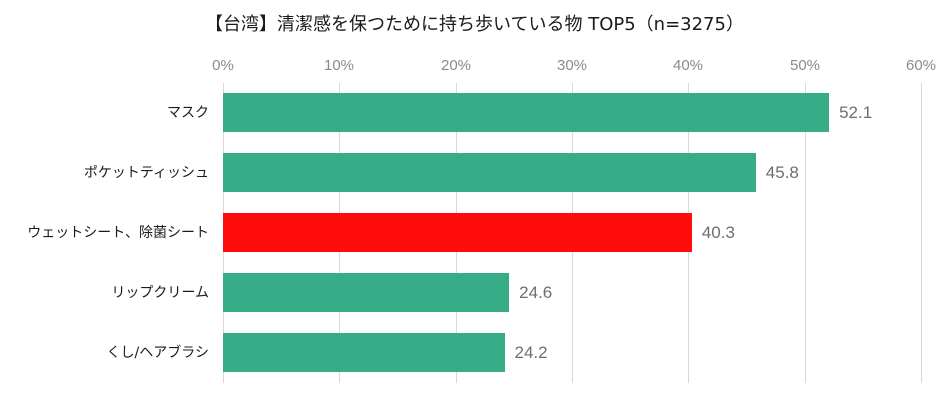 The height and width of the screenshot is (403, 949). What do you see at coordinates (921, 65) in the screenshot?
I see `x-tick-label: 60%` at bounding box center [921, 65].